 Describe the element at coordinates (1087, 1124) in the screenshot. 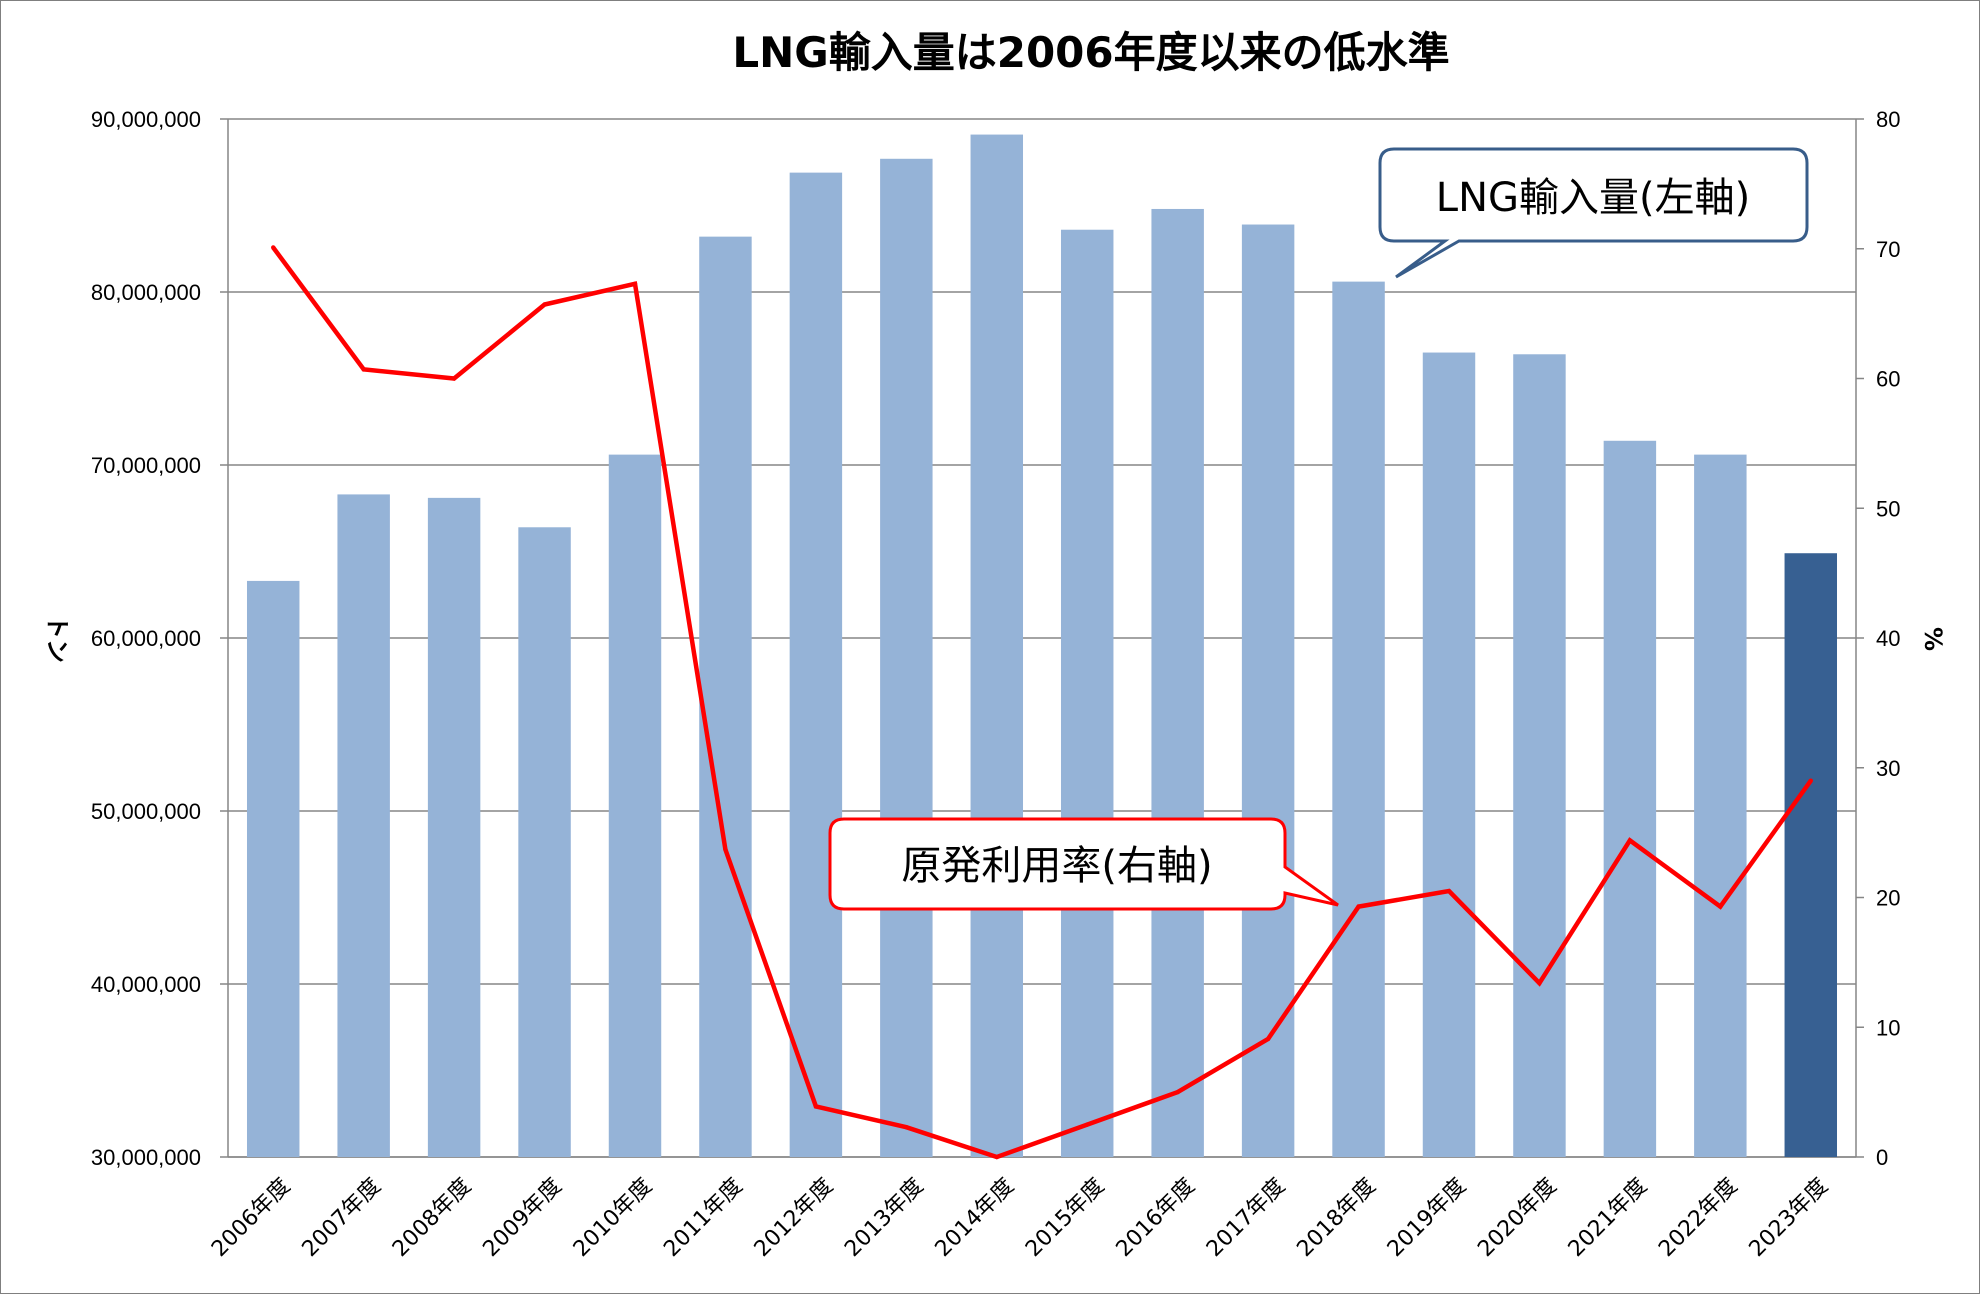

I see `point-nuclear-2015年度` at that location.